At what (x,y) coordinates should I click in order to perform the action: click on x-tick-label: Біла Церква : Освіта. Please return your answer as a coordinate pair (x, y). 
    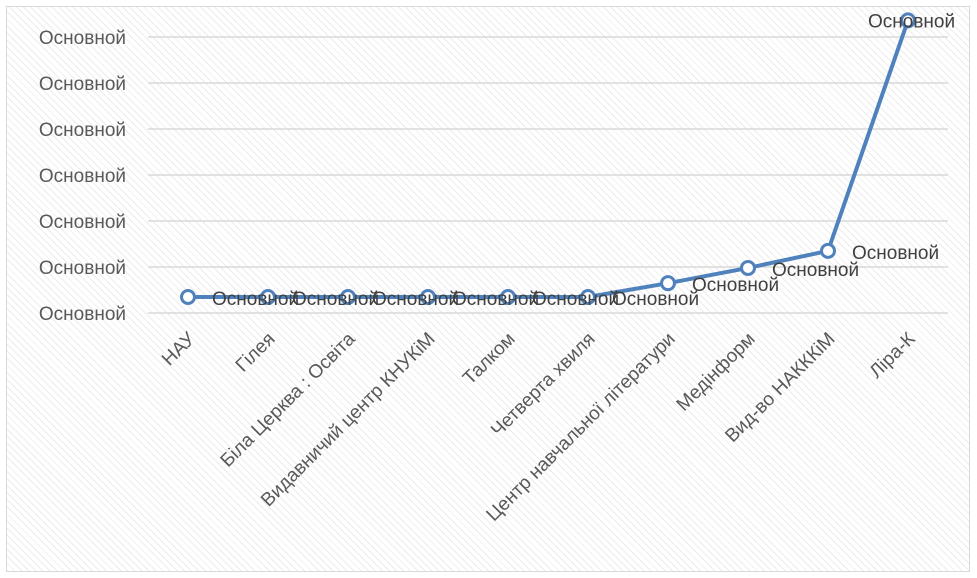
    Looking at the image, I should click on (288, 399).